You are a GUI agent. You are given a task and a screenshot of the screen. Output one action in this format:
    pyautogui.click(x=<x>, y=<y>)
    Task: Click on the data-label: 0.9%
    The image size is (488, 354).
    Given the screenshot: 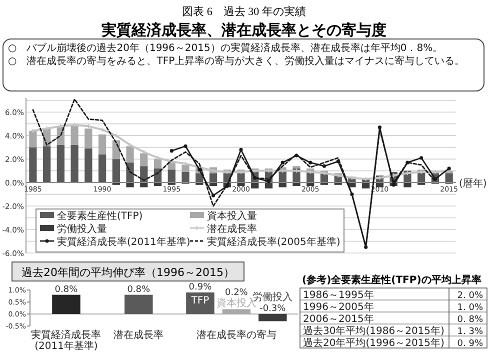 What is the action you would take?
    pyautogui.click(x=200, y=287)
    